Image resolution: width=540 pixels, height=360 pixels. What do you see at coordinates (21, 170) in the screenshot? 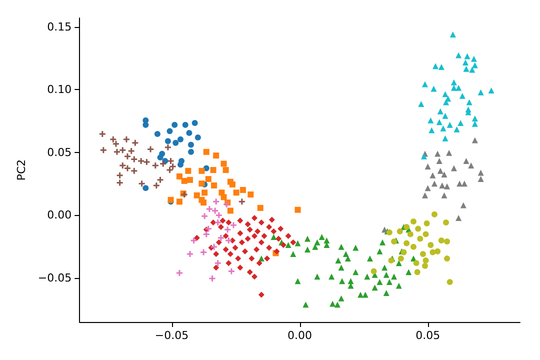
I see `y-axis-title: PC2` at bounding box center [21, 170].